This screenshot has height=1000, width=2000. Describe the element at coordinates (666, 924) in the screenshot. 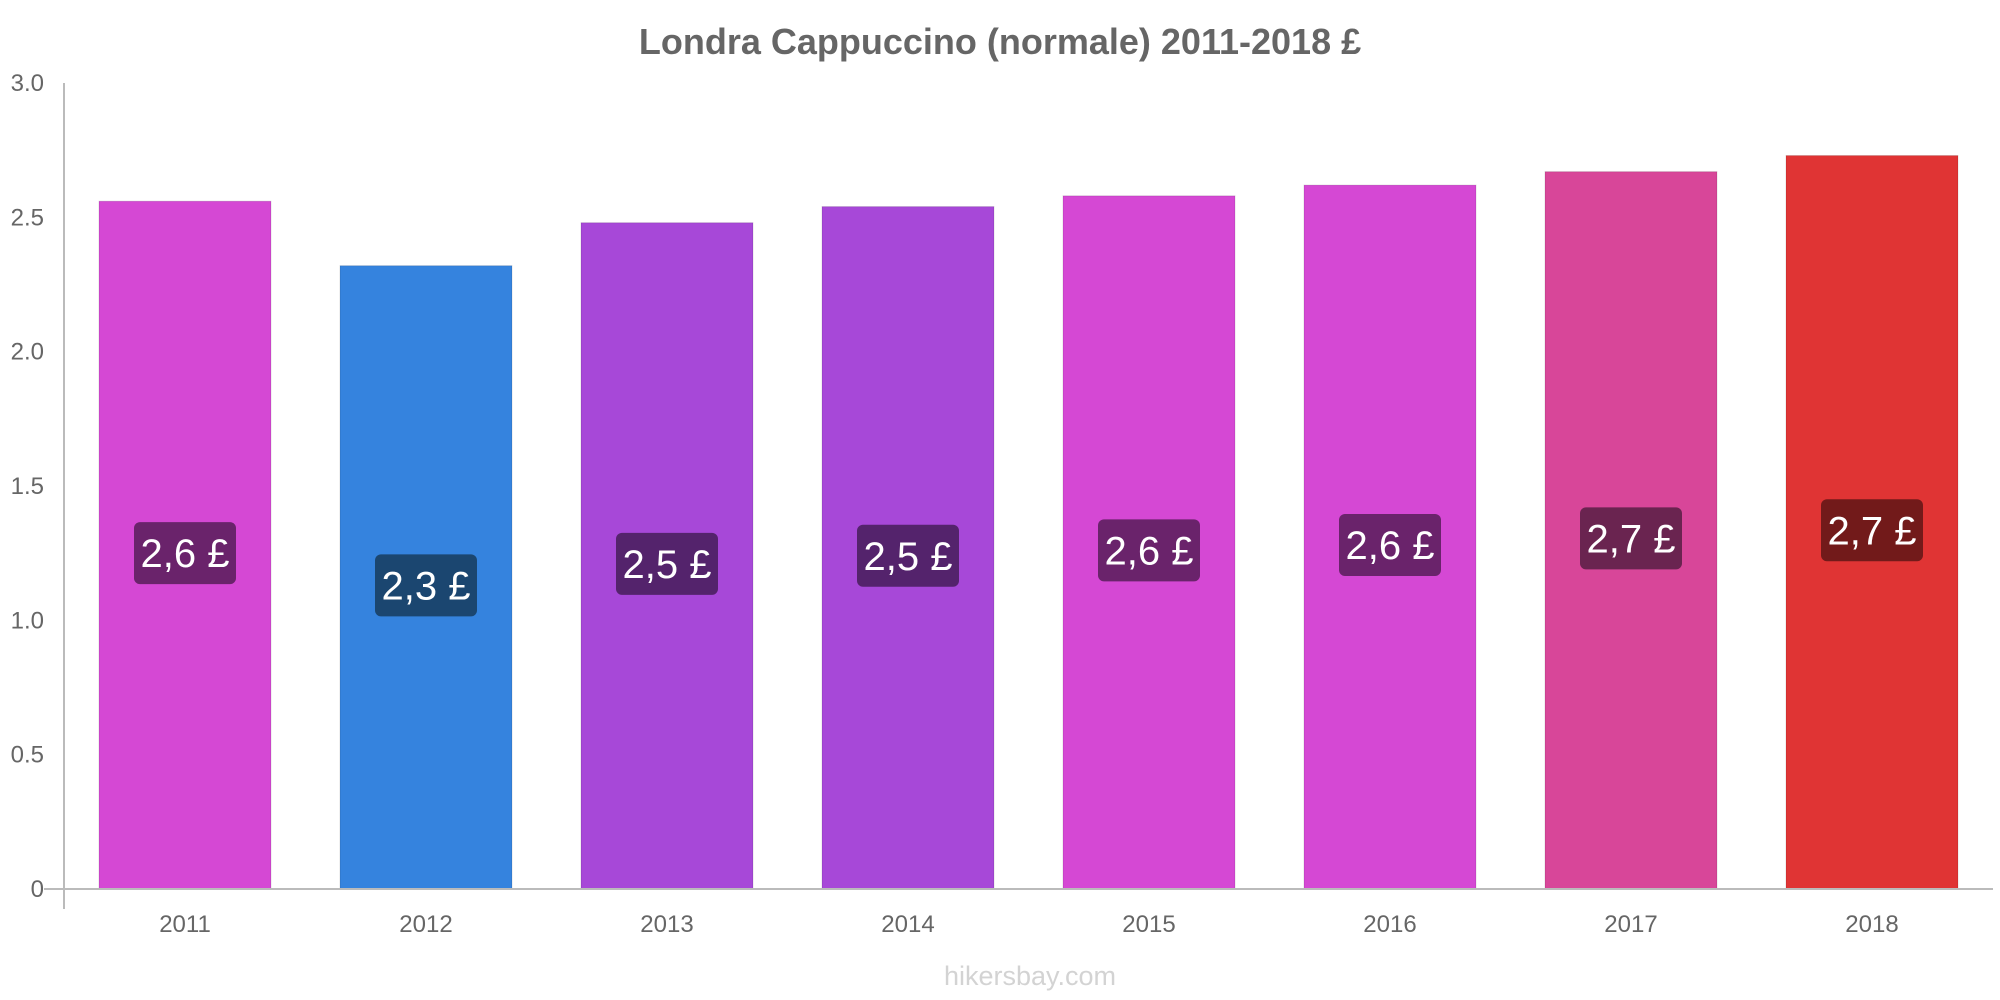

I see `x-tick-label: 2013` at that location.